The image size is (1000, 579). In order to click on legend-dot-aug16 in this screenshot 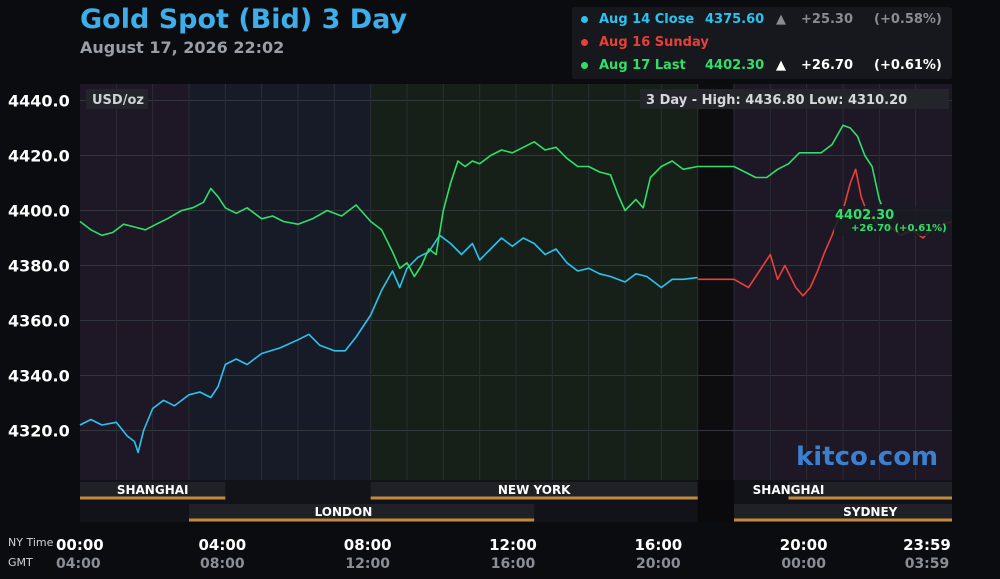, I will do `click(584, 42)`.